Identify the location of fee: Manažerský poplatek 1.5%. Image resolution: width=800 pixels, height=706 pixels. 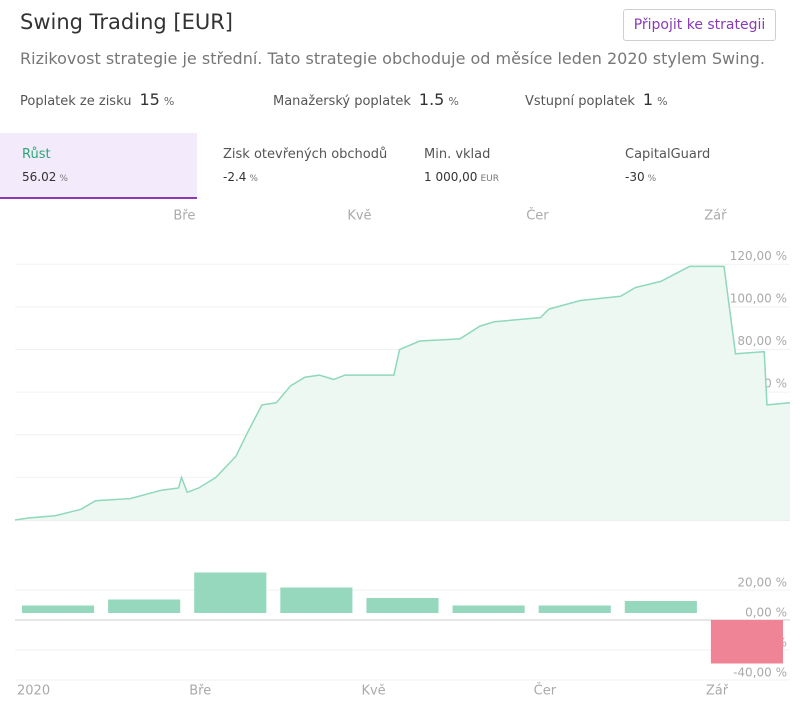
(366, 99).